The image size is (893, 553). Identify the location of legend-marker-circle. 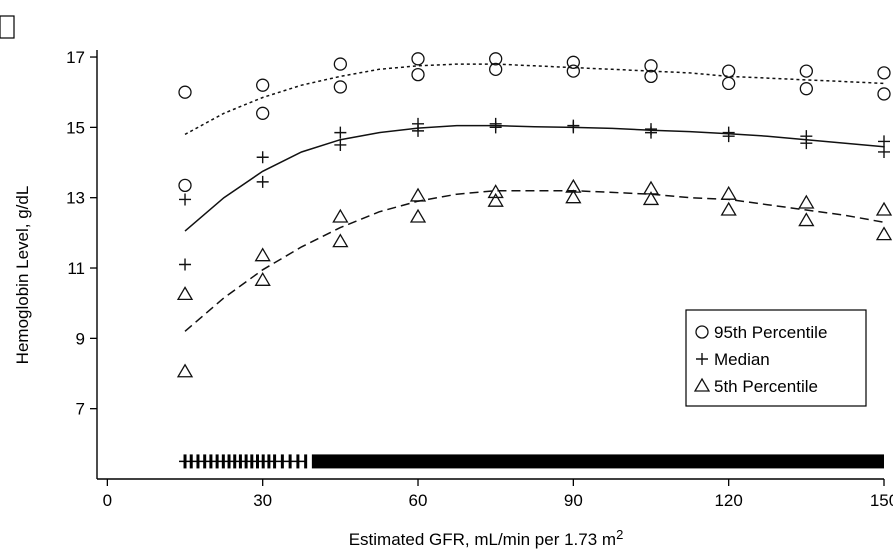
(702, 332).